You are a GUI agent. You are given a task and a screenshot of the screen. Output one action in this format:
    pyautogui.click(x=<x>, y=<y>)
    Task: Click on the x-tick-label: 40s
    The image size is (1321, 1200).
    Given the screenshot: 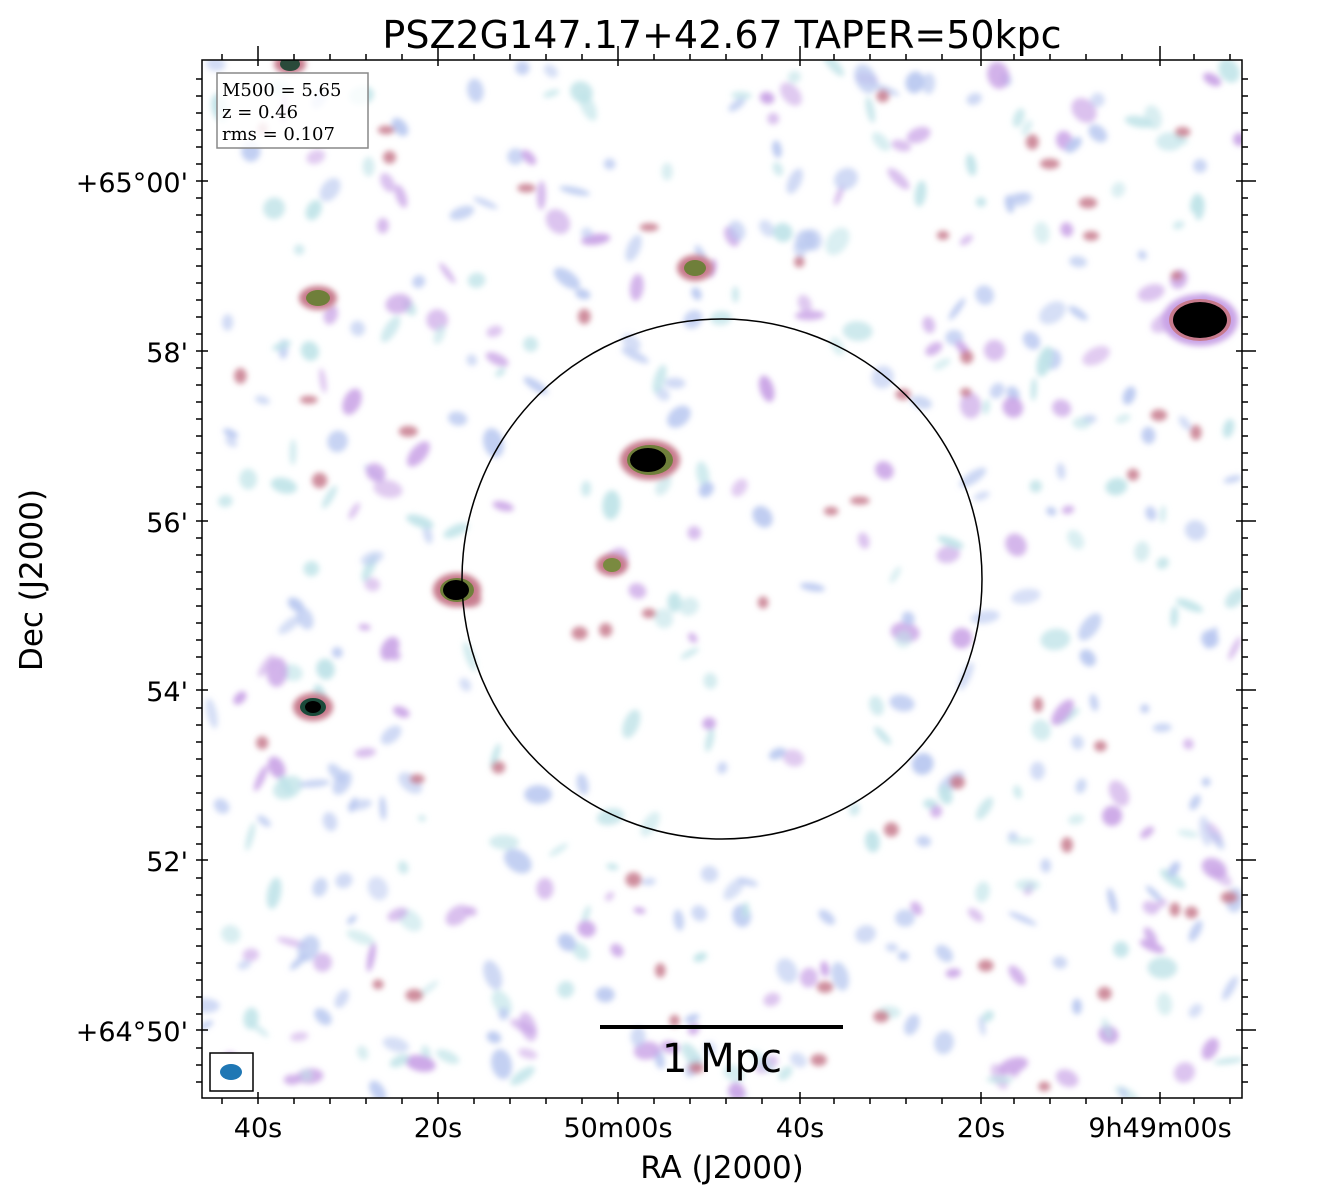 What is the action you would take?
    pyautogui.click(x=258, y=1128)
    